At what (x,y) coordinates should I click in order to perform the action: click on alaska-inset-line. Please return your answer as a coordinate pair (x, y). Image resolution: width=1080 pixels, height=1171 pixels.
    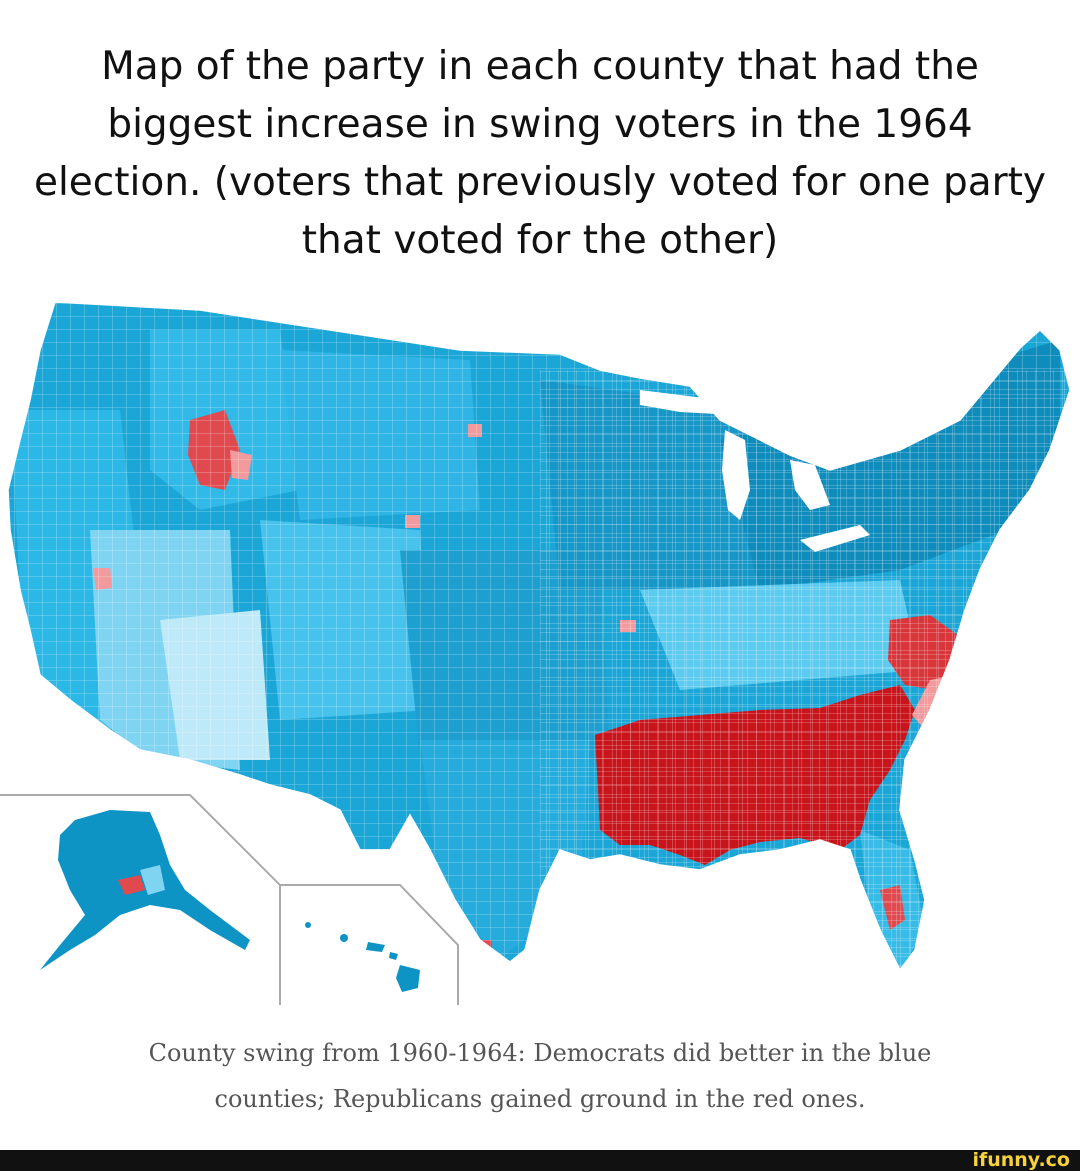
    Looking at the image, I should click on (140, 899).